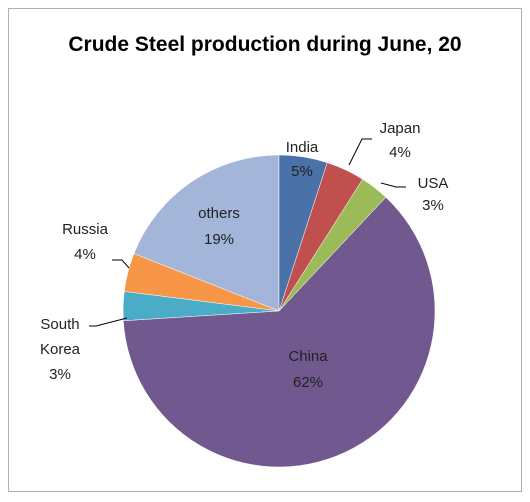 The width and height of the screenshot is (530, 502). What do you see at coordinates (302, 171) in the screenshot?
I see `slice-value-label: 5%` at bounding box center [302, 171].